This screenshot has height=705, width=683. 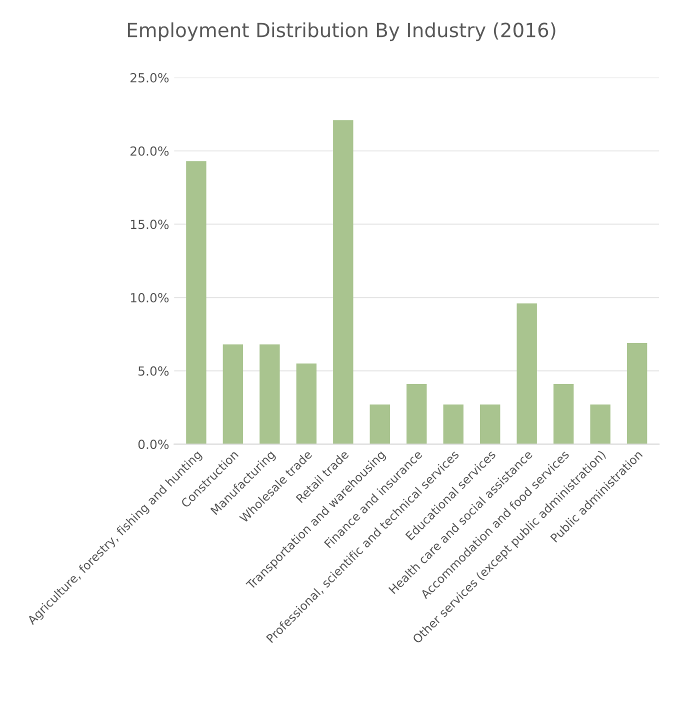 I want to click on y-tick-label: 15.0%, so click(x=149, y=225).